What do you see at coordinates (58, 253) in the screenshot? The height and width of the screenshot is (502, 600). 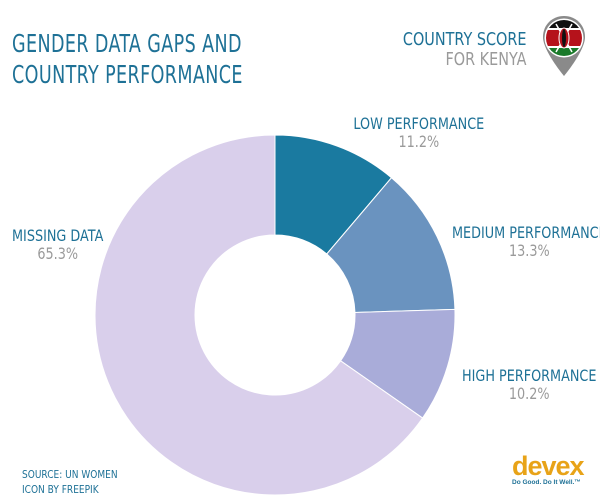 I see `label-percent: 65.3%` at bounding box center [58, 253].